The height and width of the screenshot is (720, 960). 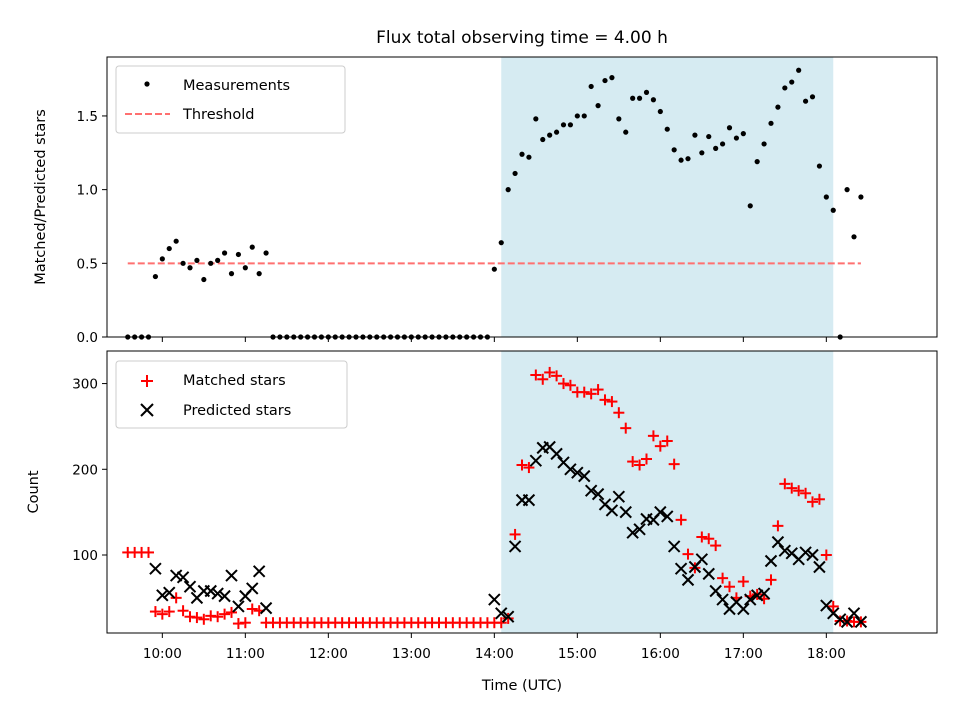 What do you see at coordinates (577, 654) in the screenshot?
I see `x-tick-label: 15:00` at bounding box center [577, 654].